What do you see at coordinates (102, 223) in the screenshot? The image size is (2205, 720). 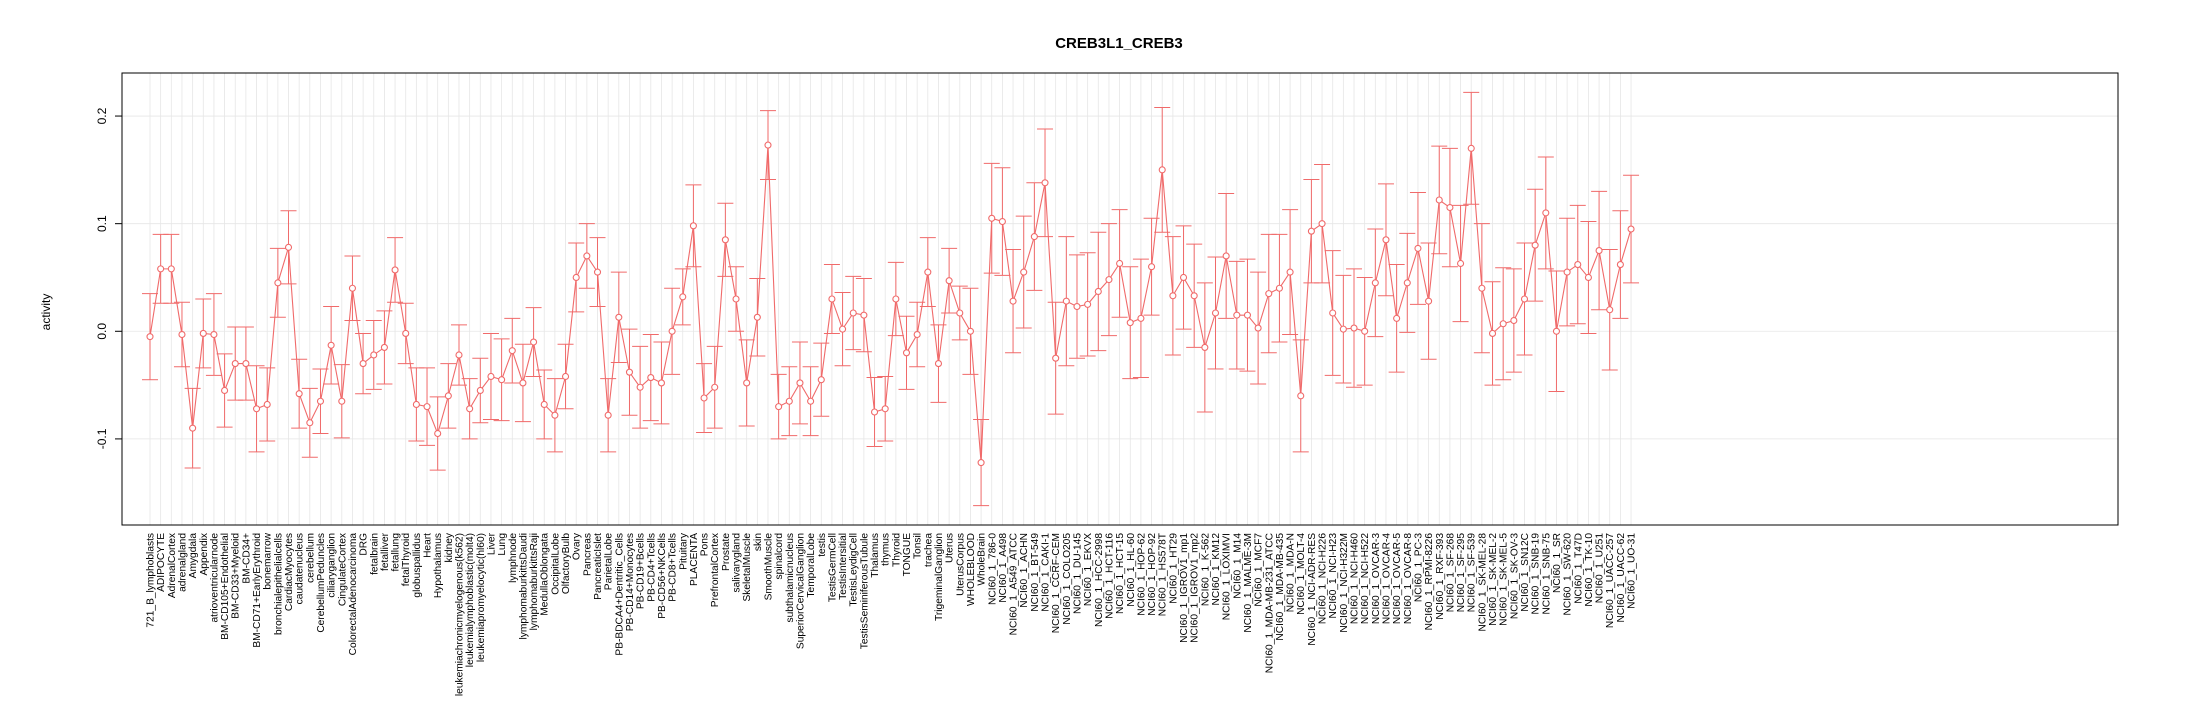 I see `y-tick-label: 0.1` at bounding box center [102, 223].